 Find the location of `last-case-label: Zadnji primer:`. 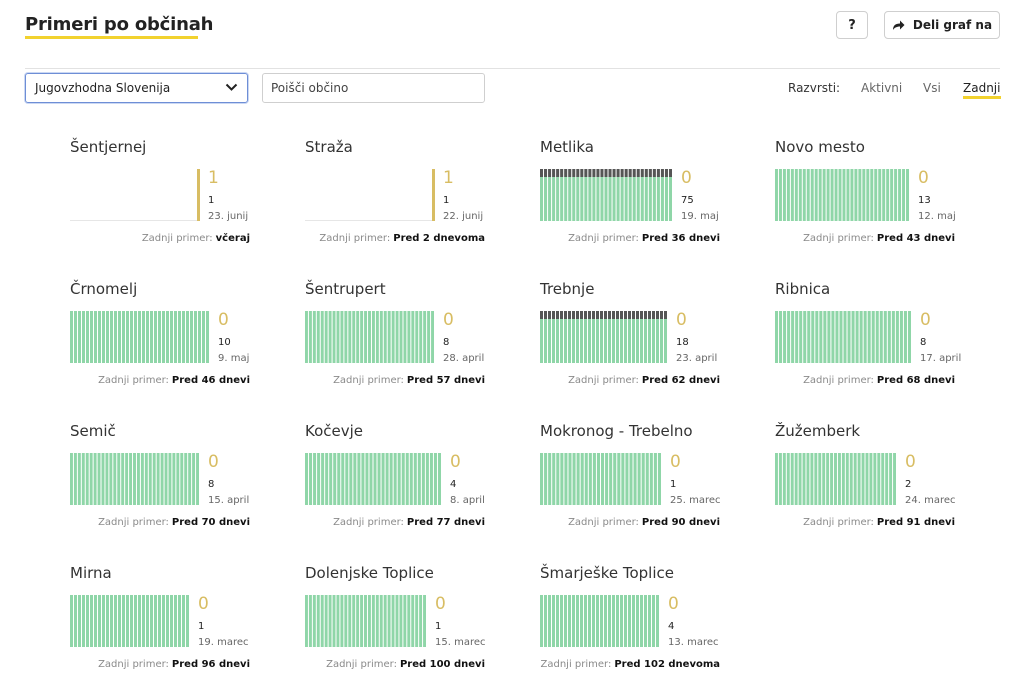

last-case-label: Zadnji primer: is located at coordinates (603, 238).